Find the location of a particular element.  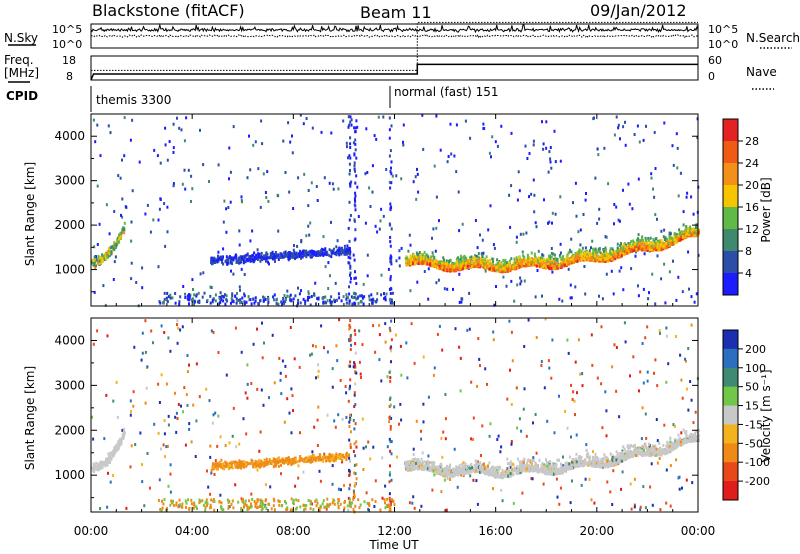

nave-ytick-bottom: 0 is located at coordinates (711, 76).